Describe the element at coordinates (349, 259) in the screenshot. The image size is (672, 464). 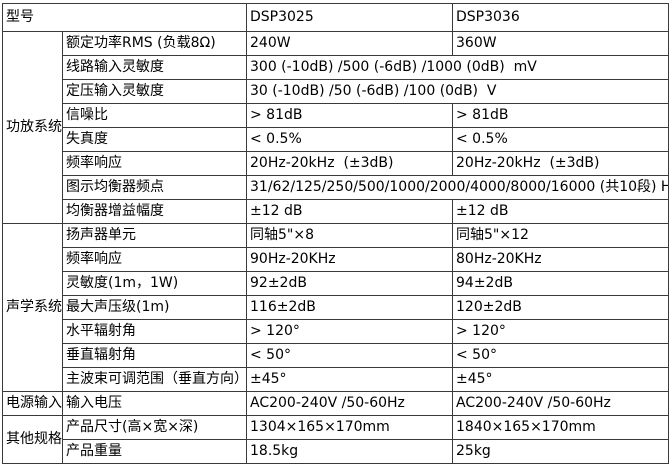
I see `value-cell: 90Hz-20KHz` at that location.